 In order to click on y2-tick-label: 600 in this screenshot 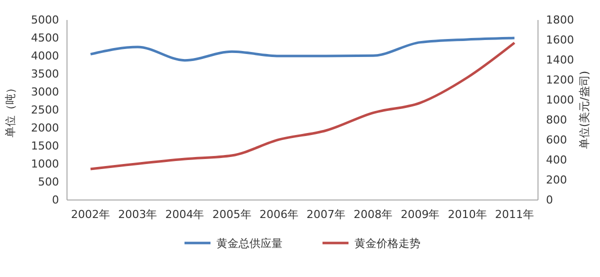, I will do `click(556, 140)`.